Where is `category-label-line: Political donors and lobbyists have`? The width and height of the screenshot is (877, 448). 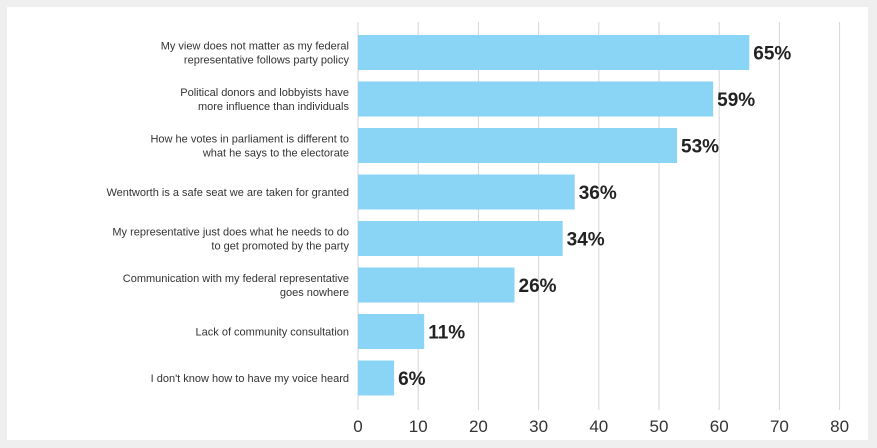
category-label-line: Political donors and lobbyists have is located at coordinates (264, 93).